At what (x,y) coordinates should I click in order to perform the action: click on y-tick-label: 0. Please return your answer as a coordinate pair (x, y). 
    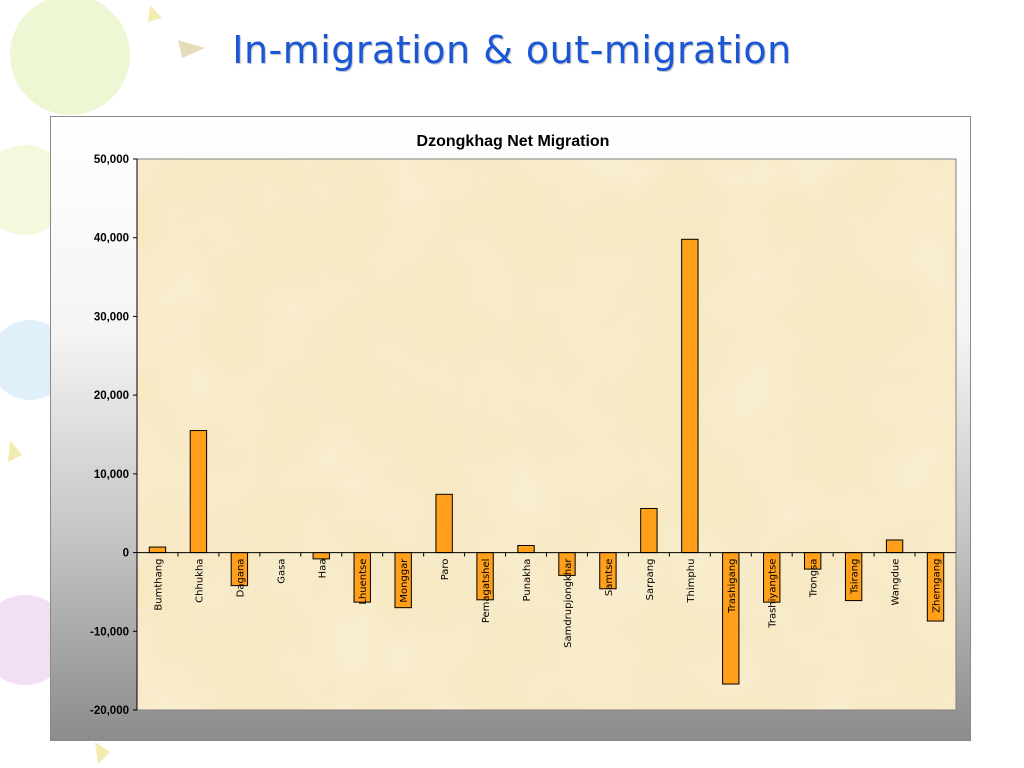
    Looking at the image, I should click on (126, 554).